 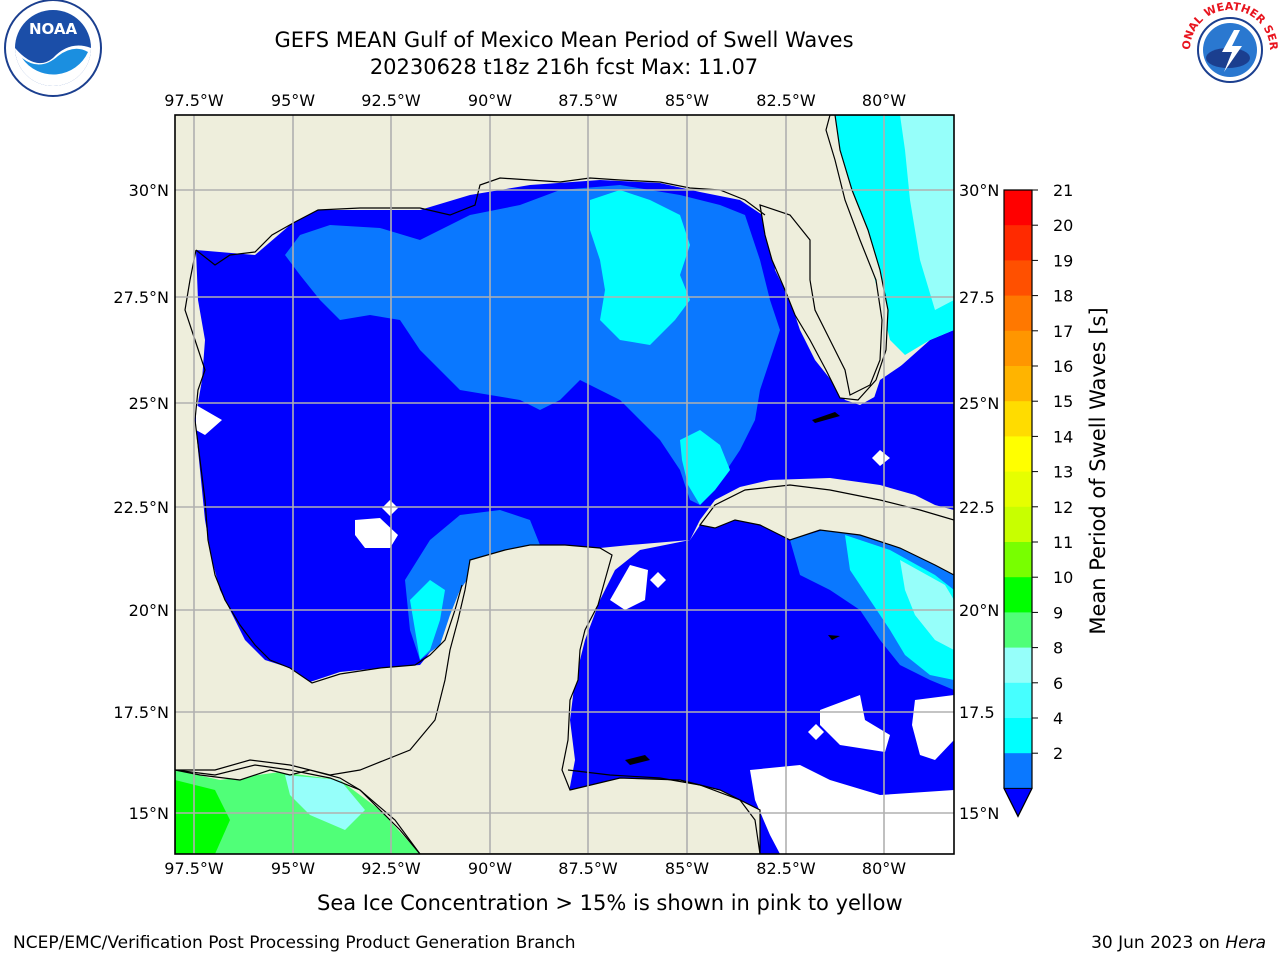 What do you see at coordinates (1058, 683) in the screenshot?
I see `colorbar-tick-label: 6` at bounding box center [1058, 683].